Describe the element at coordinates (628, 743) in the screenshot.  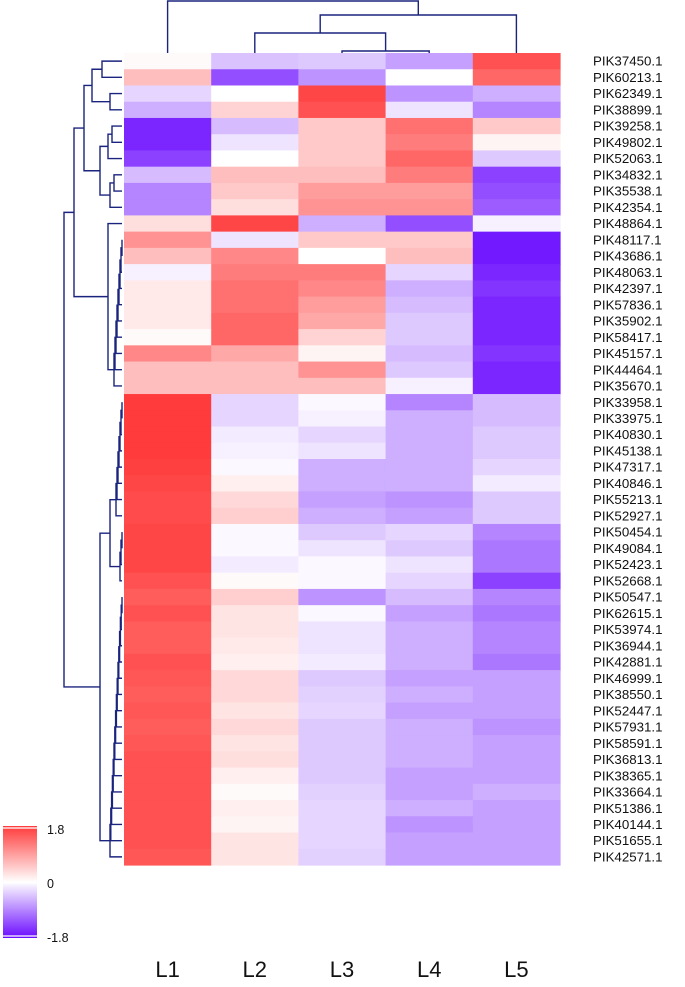
I see `row-label: PIK58591.1` at that location.